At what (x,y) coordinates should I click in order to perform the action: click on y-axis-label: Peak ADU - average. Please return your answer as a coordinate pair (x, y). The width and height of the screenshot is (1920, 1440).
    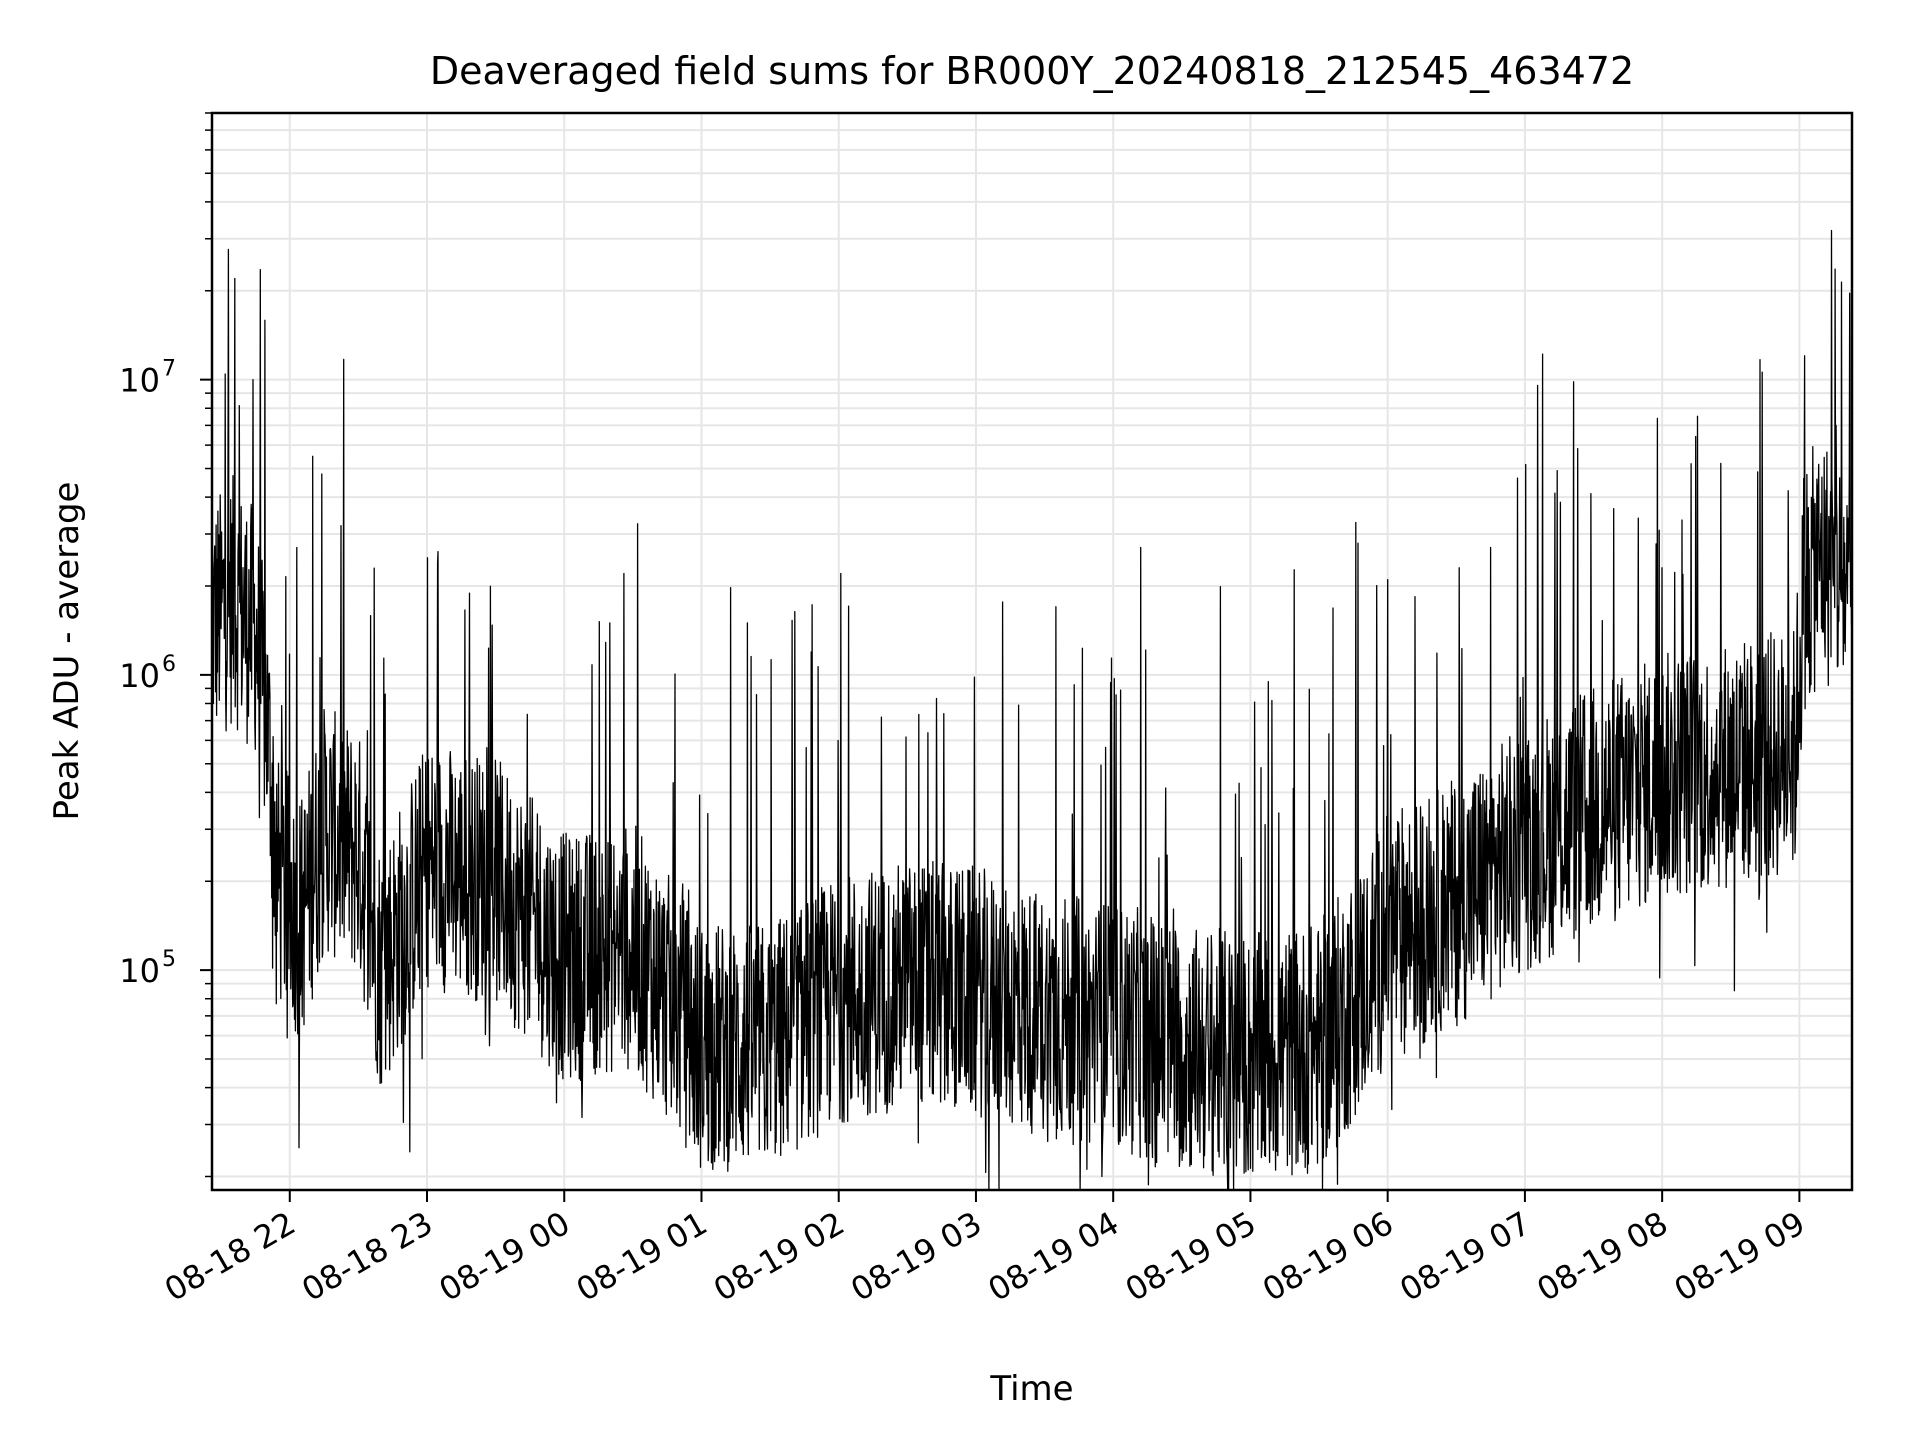
    Looking at the image, I should click on (67, 651).